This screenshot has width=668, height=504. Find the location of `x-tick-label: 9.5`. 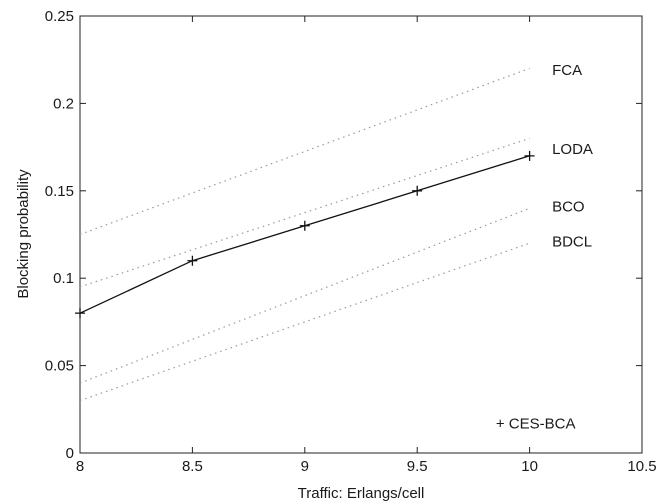

x-tick-label: 9.5 is located at coordinates (417, 466).